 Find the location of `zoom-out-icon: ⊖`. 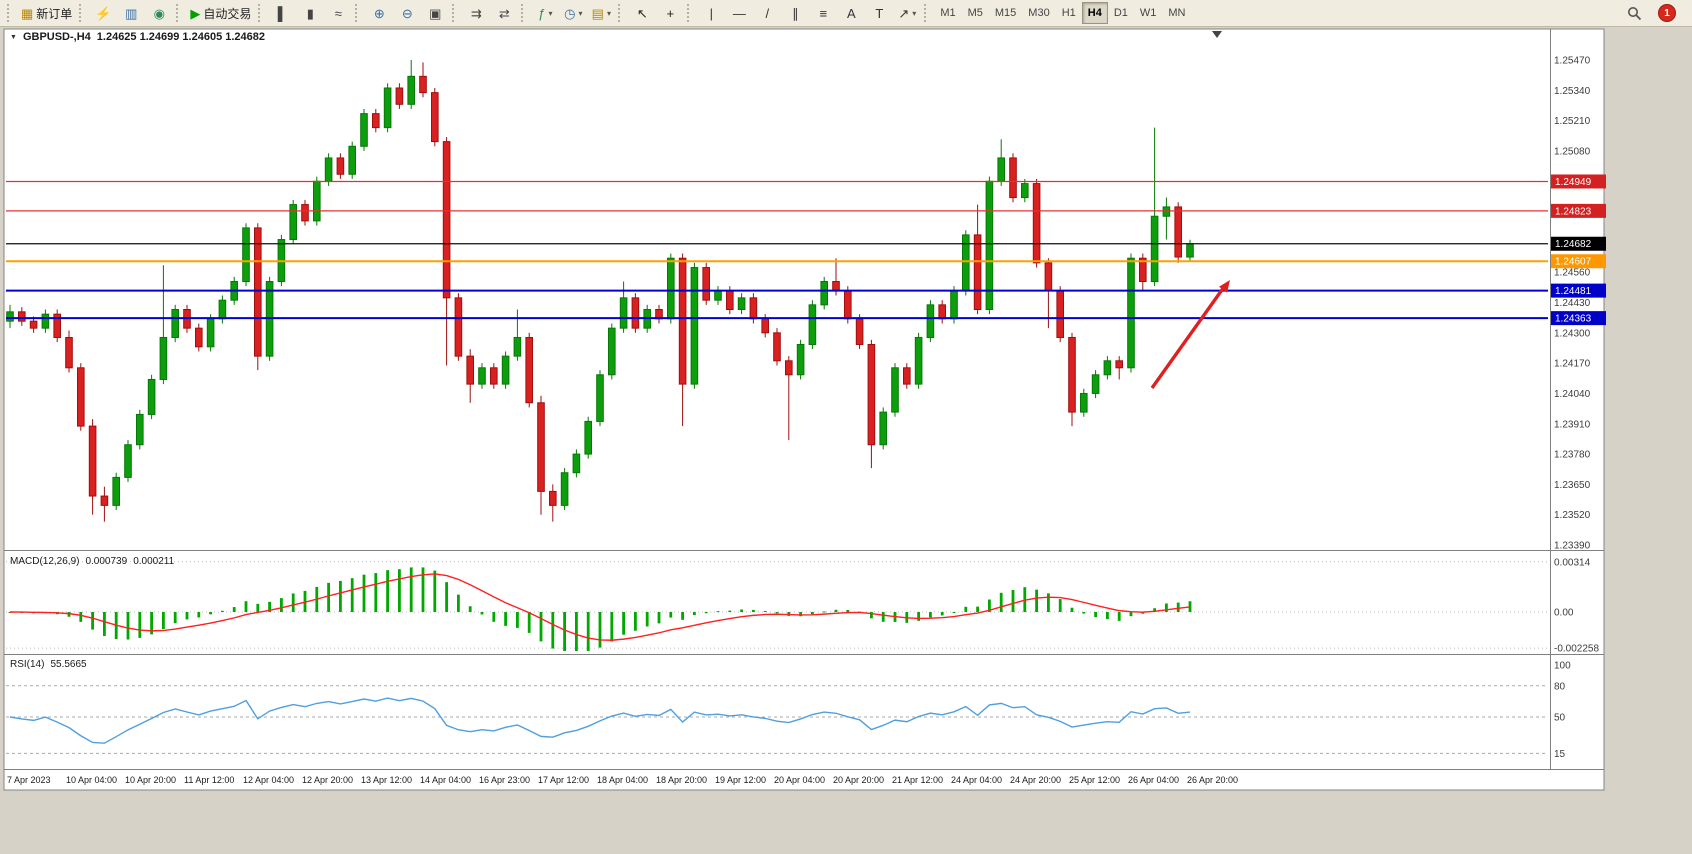

zoom-out-icon: ⊖ is located at coordinates (407, 13).